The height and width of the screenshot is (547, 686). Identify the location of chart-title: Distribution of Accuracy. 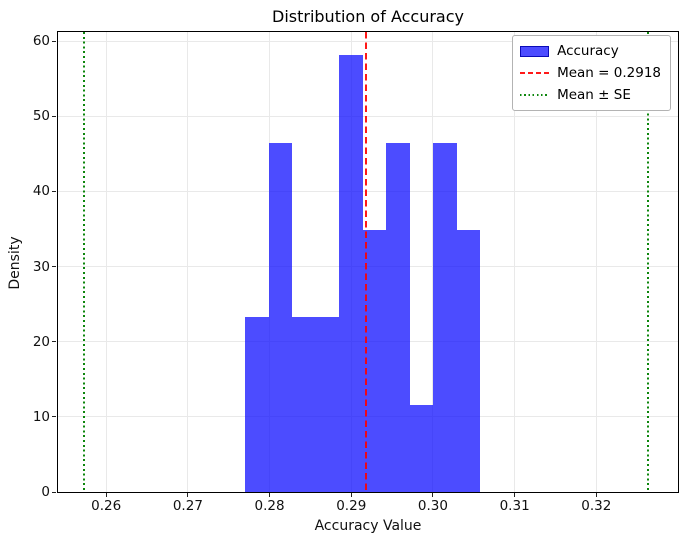
(368, 16).